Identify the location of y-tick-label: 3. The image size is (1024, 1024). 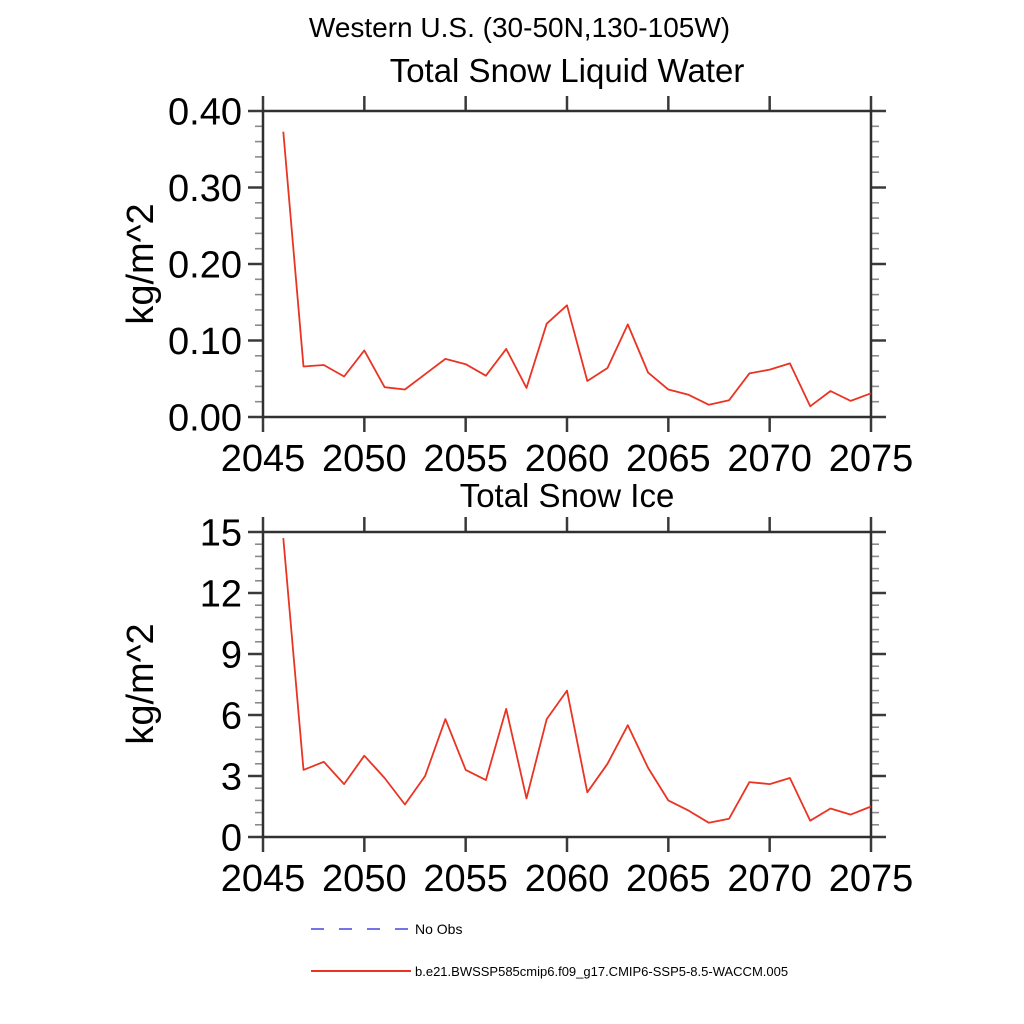
(231, 778).